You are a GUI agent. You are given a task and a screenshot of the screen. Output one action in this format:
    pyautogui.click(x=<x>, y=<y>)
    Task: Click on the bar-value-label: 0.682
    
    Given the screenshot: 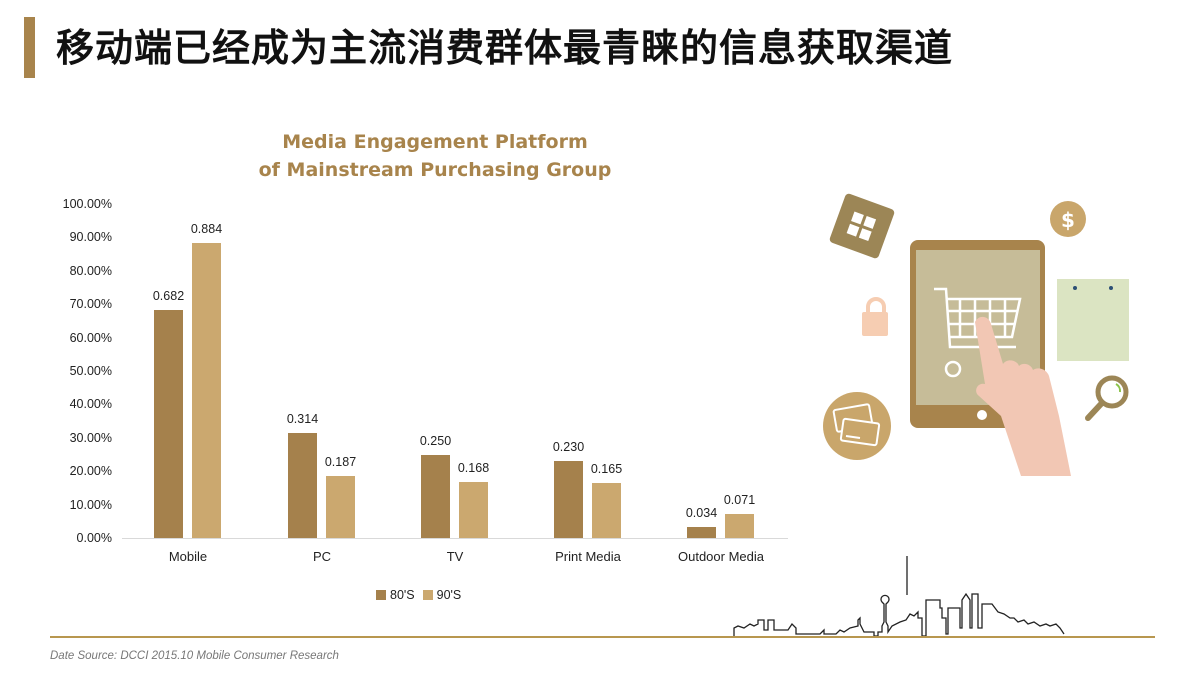 What is the action you would take?
    pyautogui.click(x=168, y=296)
    